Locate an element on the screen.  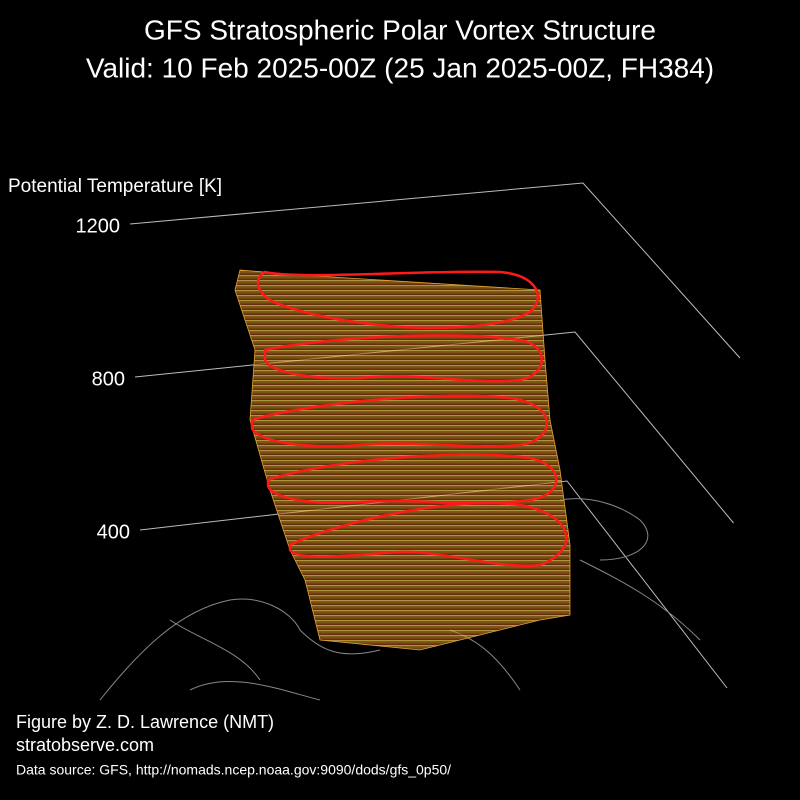
y-tick-label: 800 is located at coordinates (108, 379).